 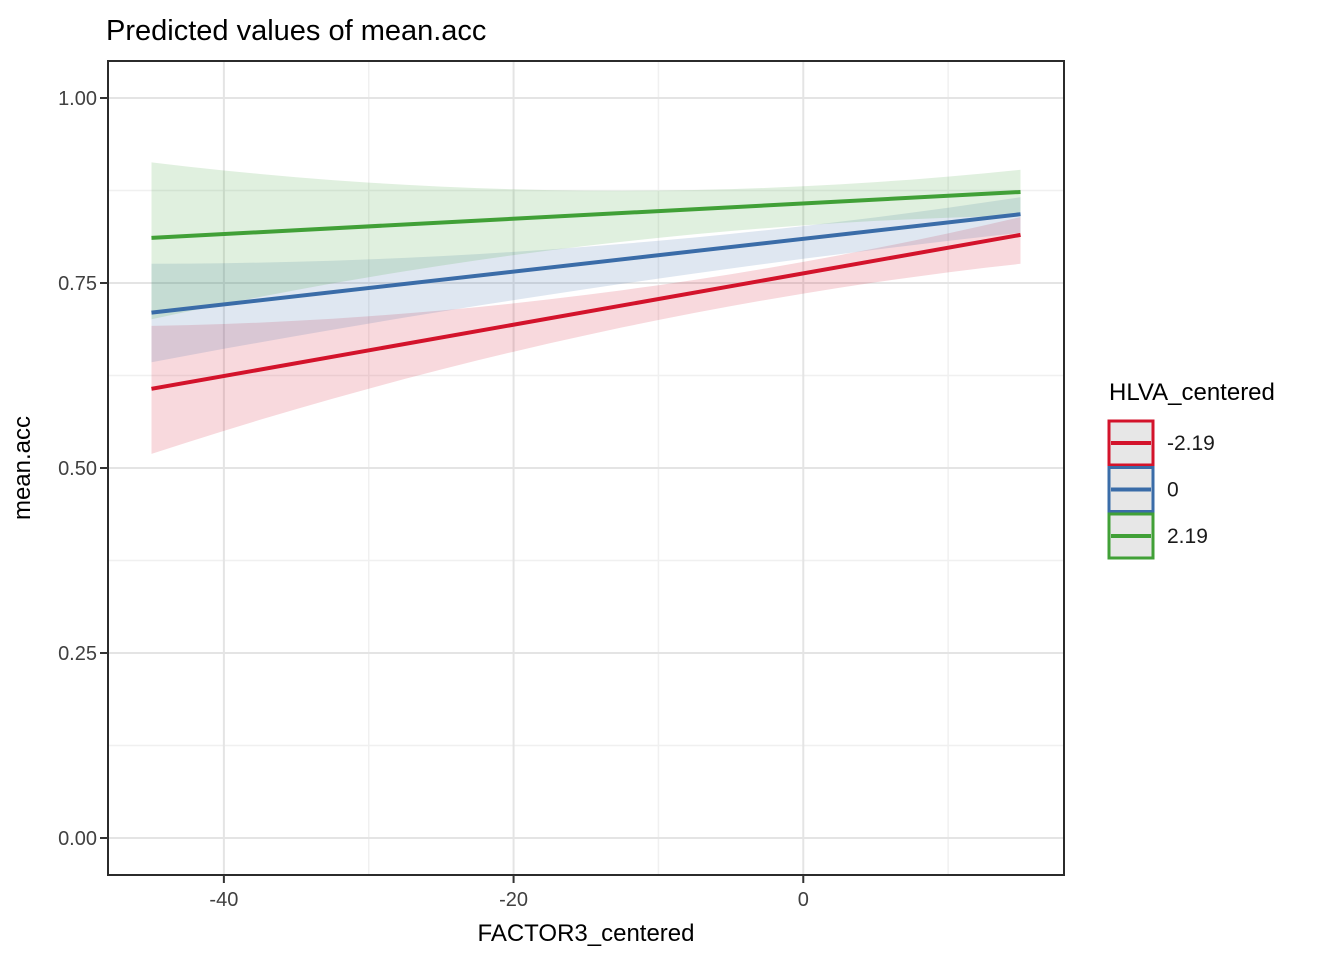 What do you see at coordinates (296, 31) in the screenshot?
I see `chart-title: Predicted values of mean.acc` at bounding box center [296, 31].